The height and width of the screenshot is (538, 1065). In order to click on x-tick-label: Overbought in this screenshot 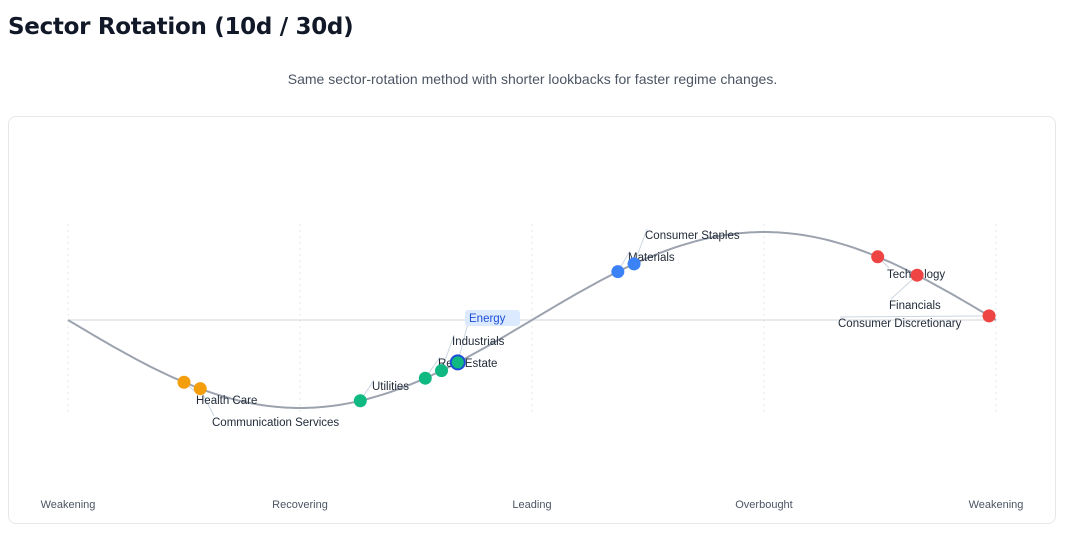, I will do `click(763, 505)`.